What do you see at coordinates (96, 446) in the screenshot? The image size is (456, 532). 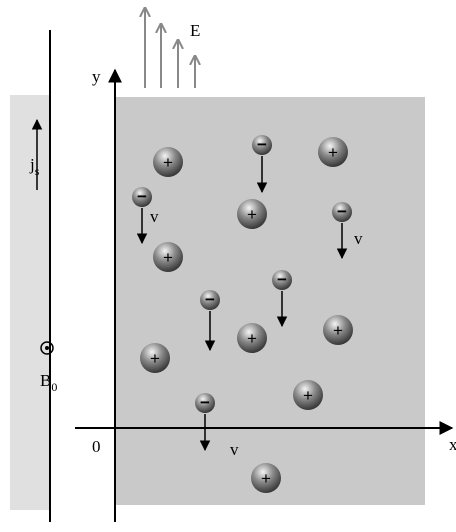 I see `origin-label: 0` at bounding box center [96, 446].